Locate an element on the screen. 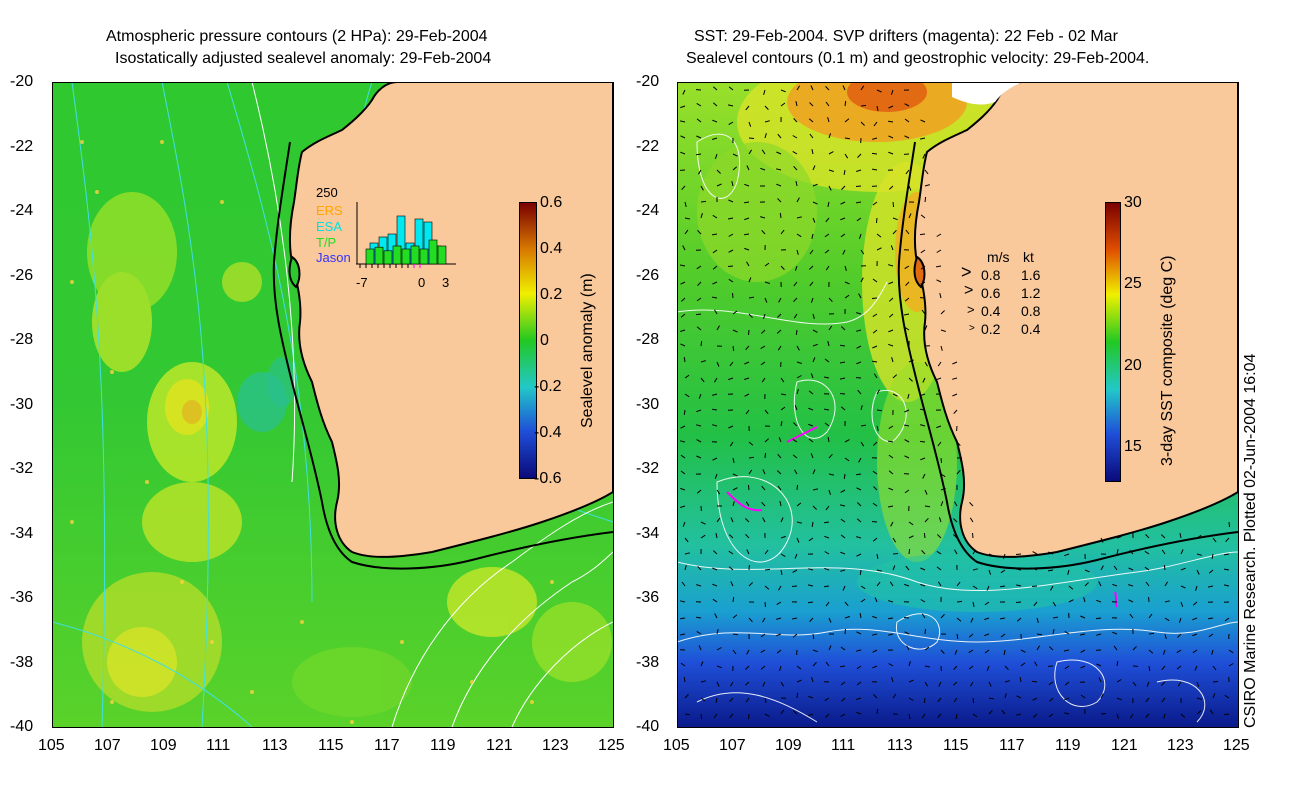  right-lat-tick: -38 is located at coordinates (648, 662).